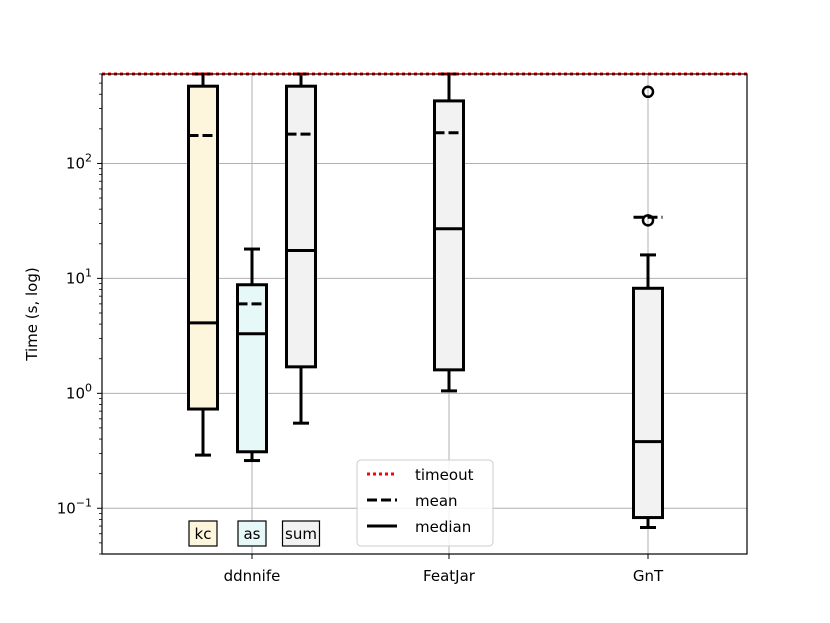 The height and width of the screenshot is (623, 830). I want to click on y-axis-label: Time (s, log), so click(32, 314).